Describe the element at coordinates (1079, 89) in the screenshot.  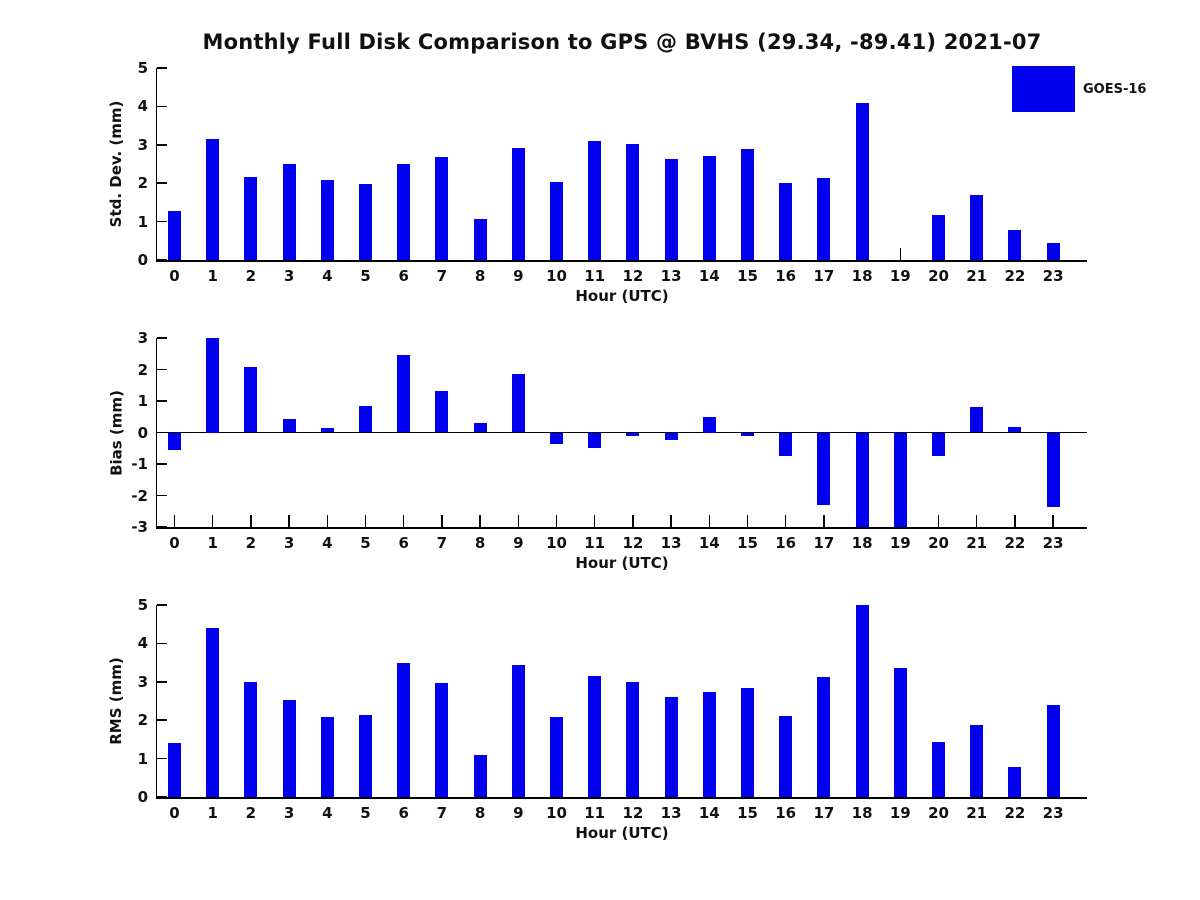
I see `legend: GOES-16` at that location.